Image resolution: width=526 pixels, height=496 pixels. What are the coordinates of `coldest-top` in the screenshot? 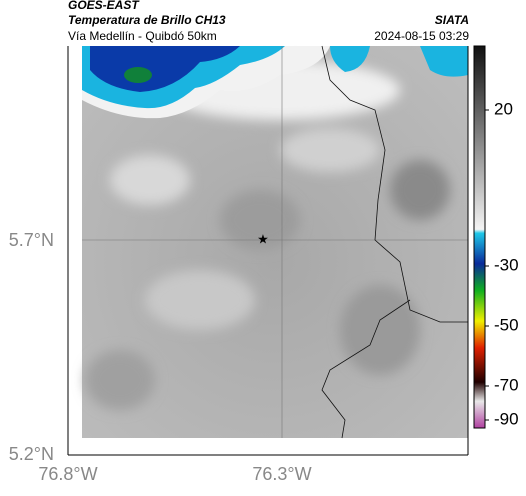 It's located at (138, 75).